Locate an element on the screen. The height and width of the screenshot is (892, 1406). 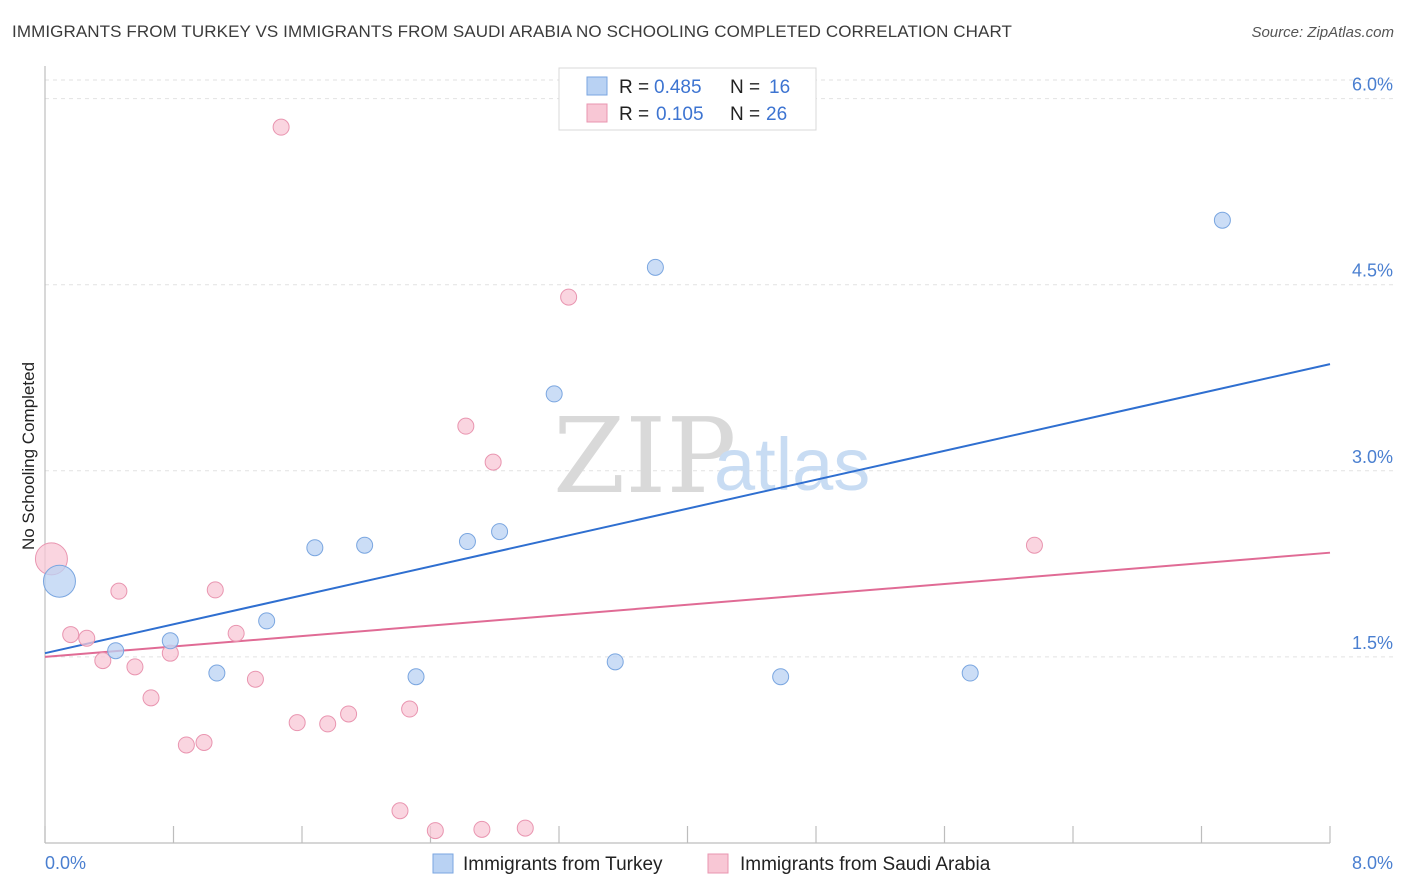
source-credit: Source: ZipAtlas.com is located at coordinates (1322, 32).